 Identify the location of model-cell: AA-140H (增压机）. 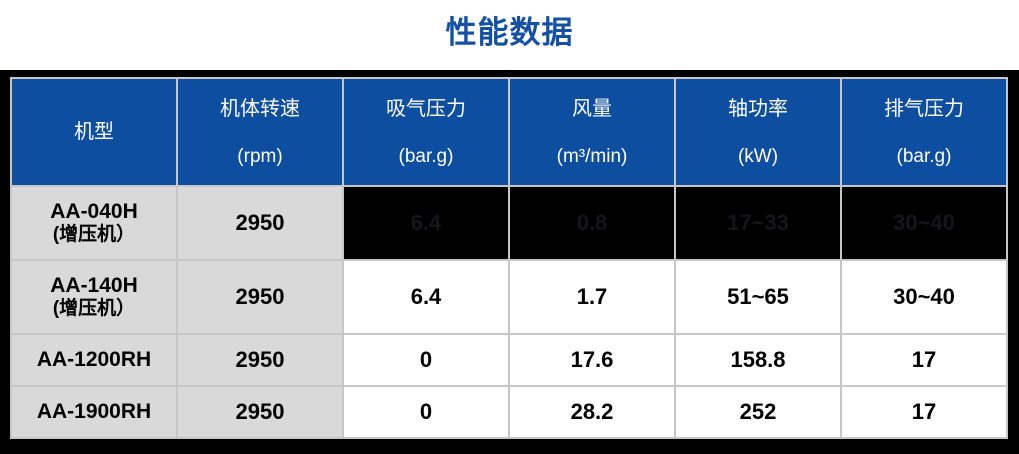
(94, 297).